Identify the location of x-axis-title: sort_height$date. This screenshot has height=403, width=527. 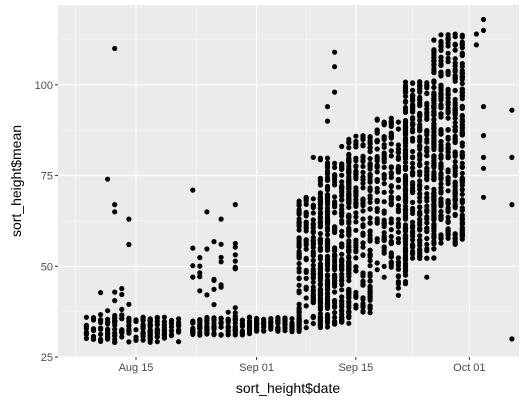
(288, 388).